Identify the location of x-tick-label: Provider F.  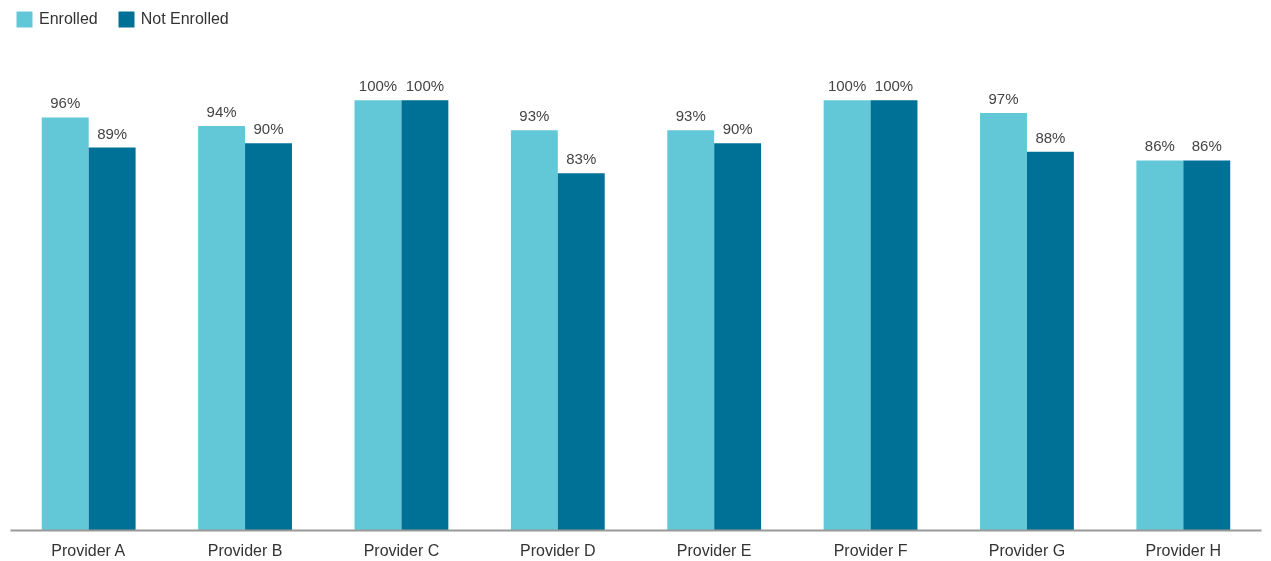
(870, 550).